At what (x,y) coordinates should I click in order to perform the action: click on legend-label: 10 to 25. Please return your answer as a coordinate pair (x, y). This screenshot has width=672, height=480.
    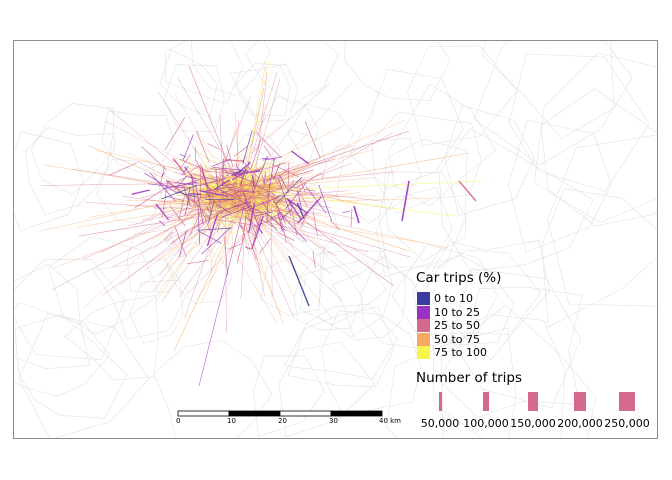
    Looking at the image, I should click on (457, 312).